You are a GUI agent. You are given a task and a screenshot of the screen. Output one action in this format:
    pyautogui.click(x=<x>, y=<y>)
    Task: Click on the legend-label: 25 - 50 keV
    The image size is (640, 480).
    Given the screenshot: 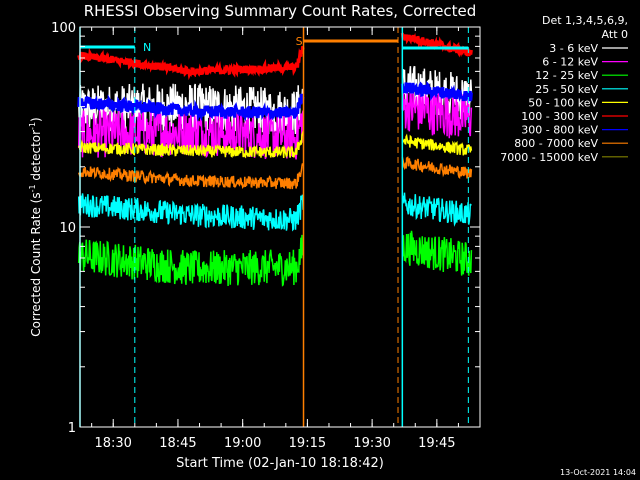 What is the action you would take?
    pyautogui.click(x=566, y=89)
    